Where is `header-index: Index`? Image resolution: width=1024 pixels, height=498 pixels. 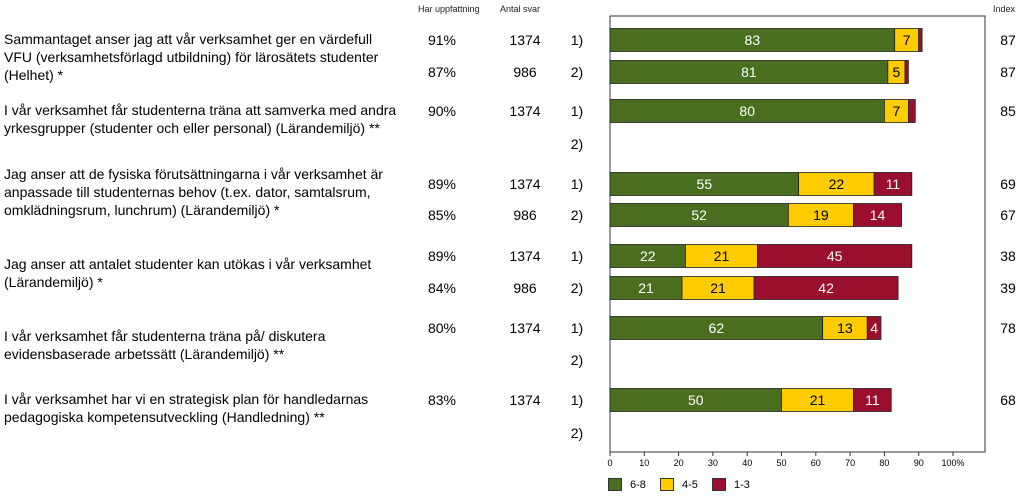 header-index: Index is located at coordinates (1004, 9).